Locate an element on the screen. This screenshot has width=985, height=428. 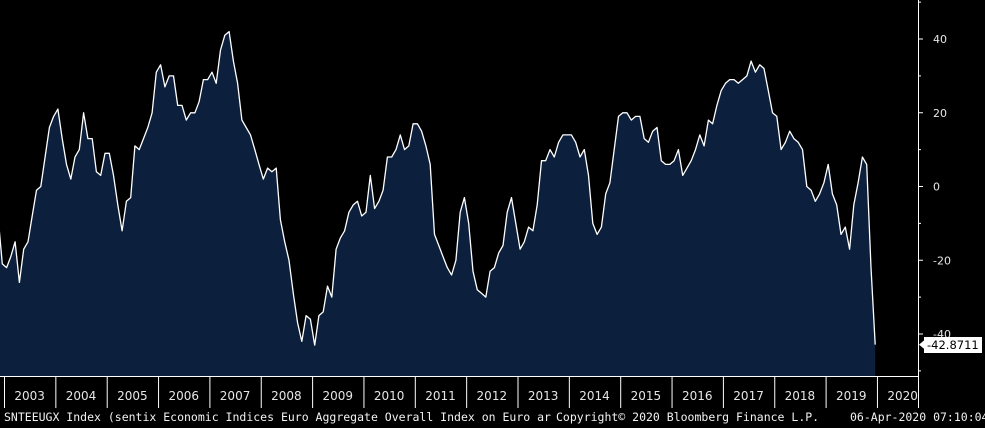
x-tick-label: 2007 is located at coordinates (235, 396).